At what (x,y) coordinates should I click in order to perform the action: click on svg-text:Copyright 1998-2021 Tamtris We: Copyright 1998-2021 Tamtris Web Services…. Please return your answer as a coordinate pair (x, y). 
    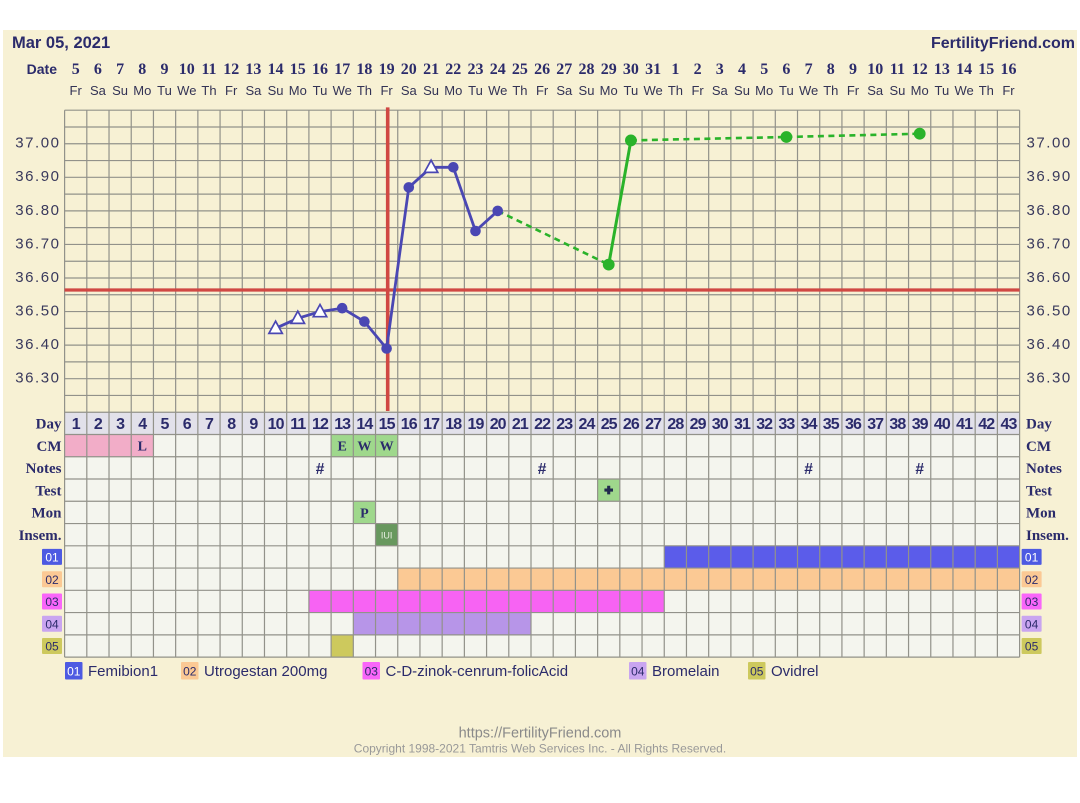
    Looking at the image, I should click on (540, 749).